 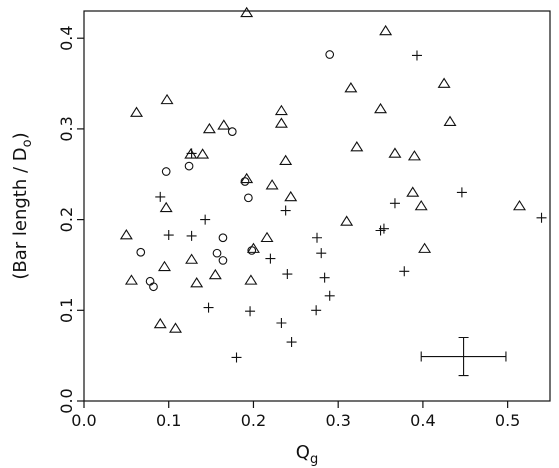 What do you see at coordinates (307, 454) in the screenshot?
I see `x-axis-title: Qg` at bounding box center [307, 454].